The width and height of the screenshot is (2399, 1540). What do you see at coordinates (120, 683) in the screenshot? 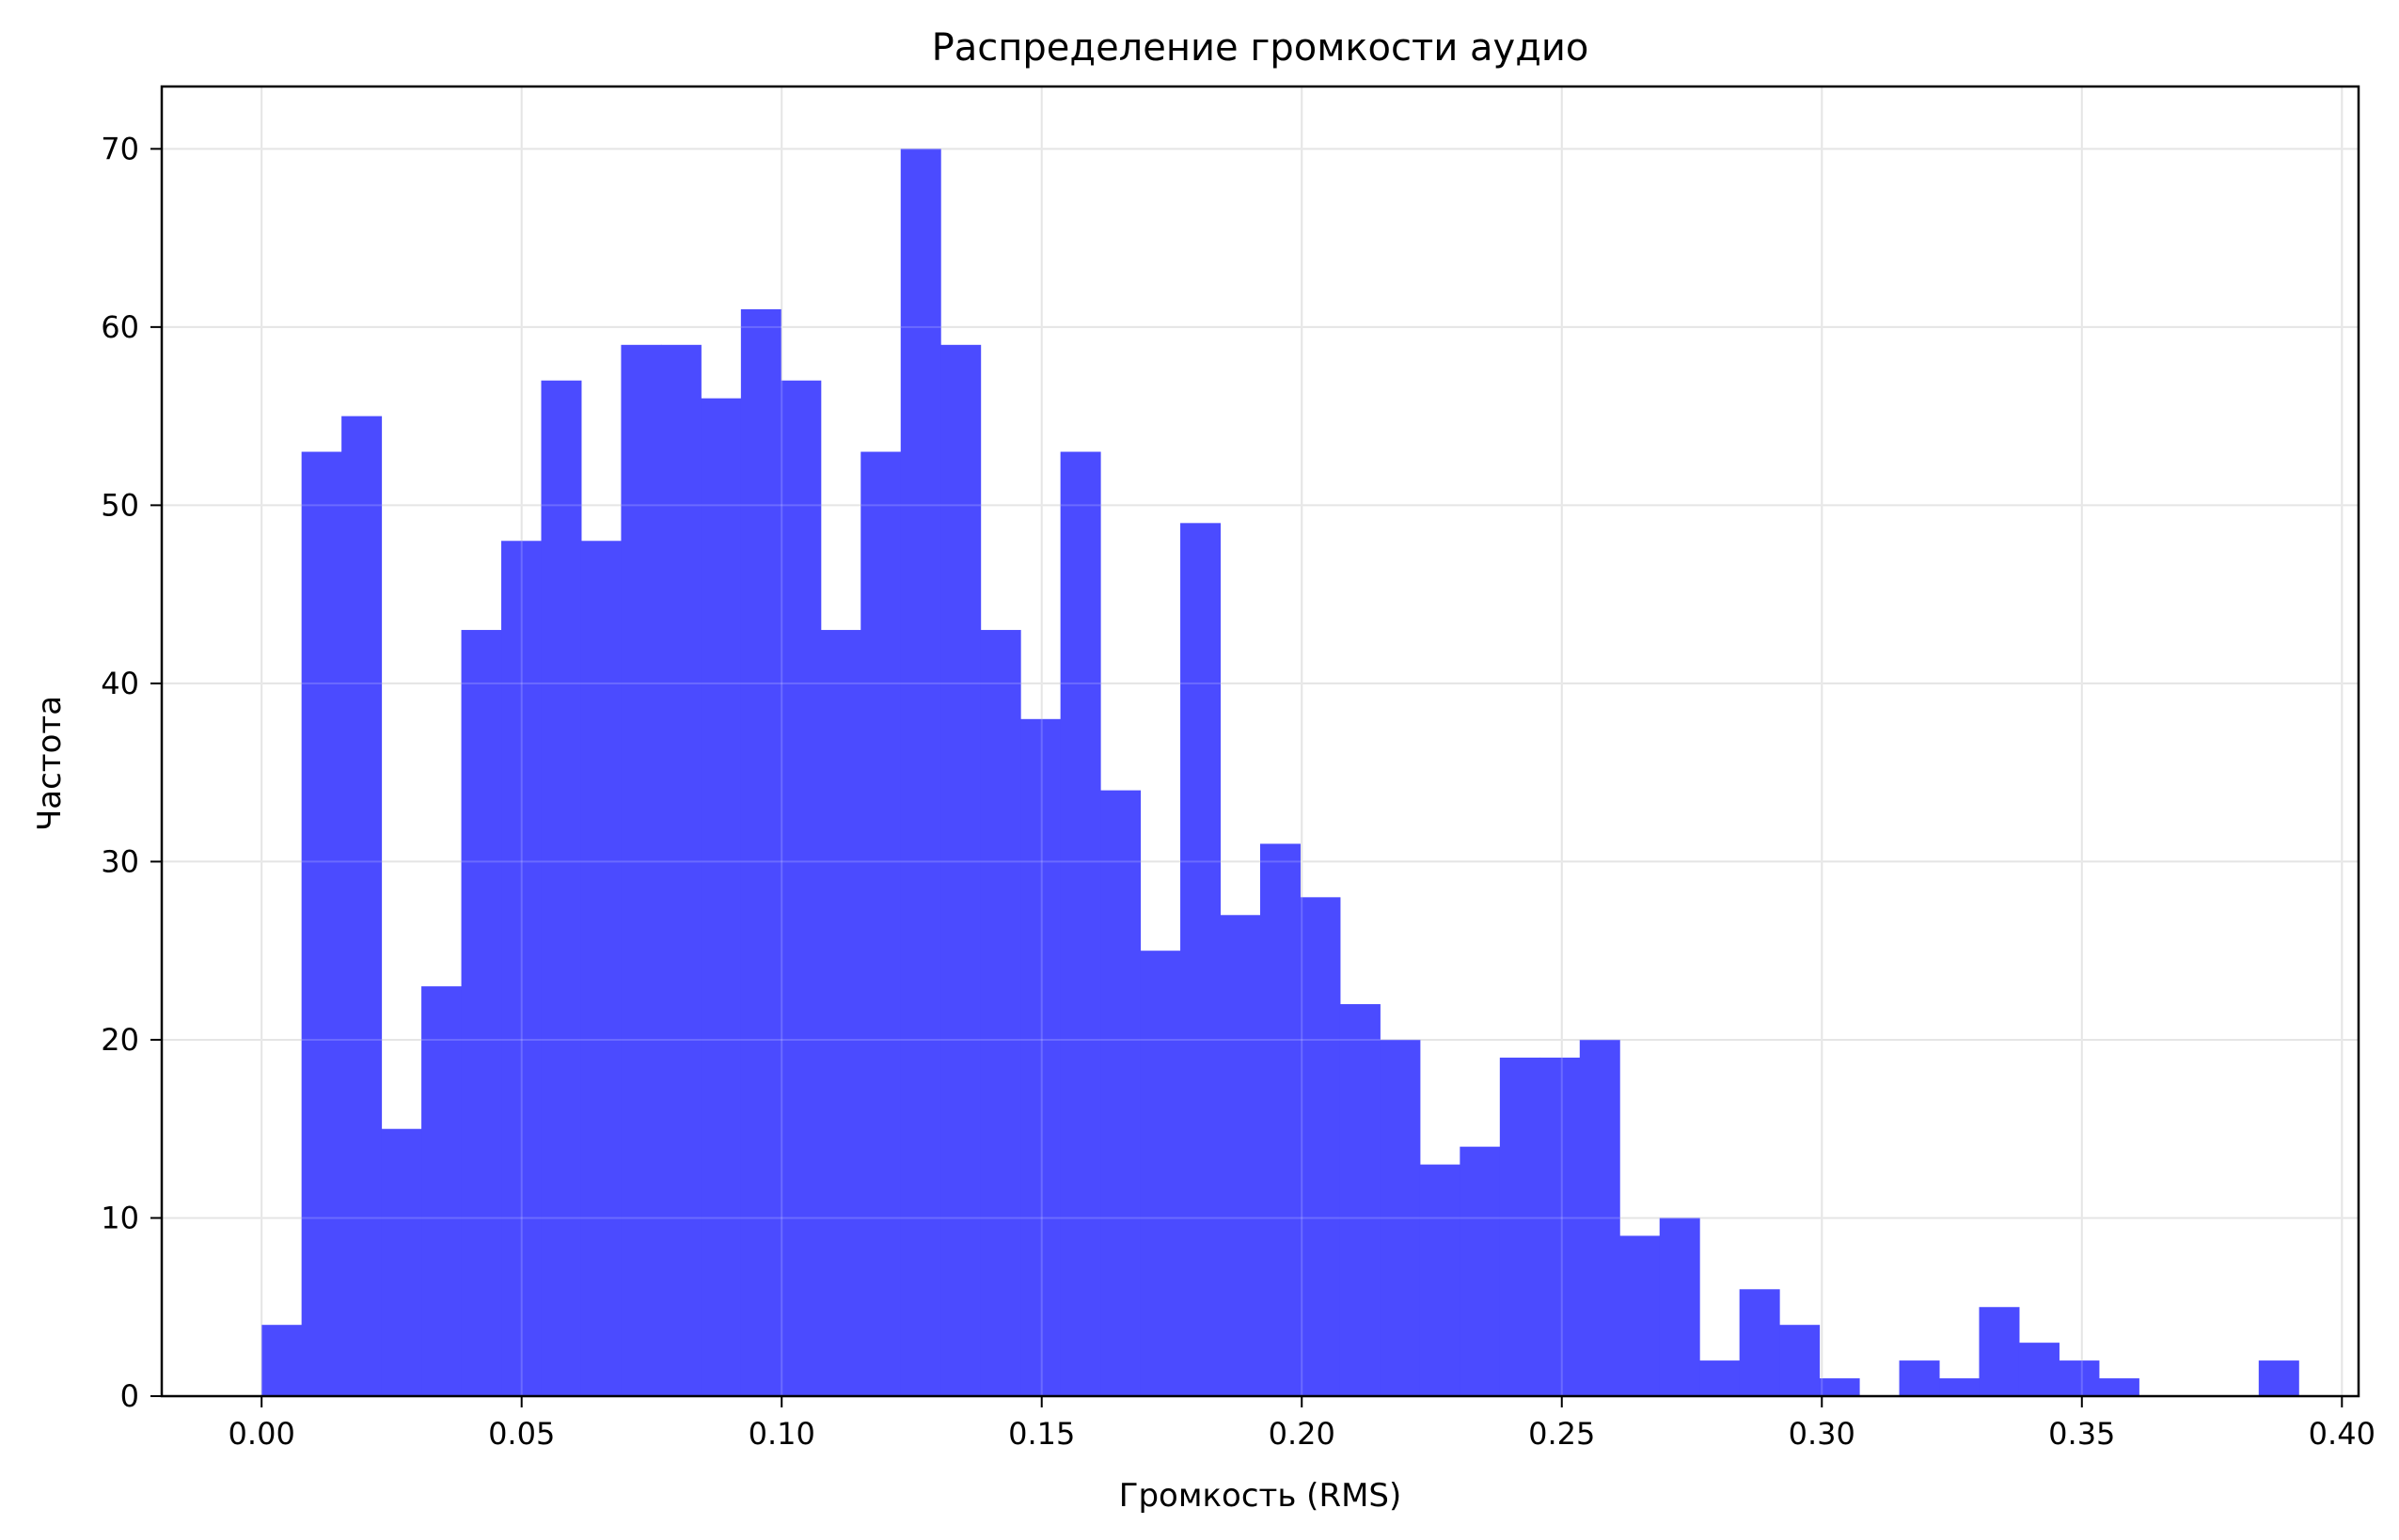
I see `y-tick-label: 40` at bounding box center [120, 683].